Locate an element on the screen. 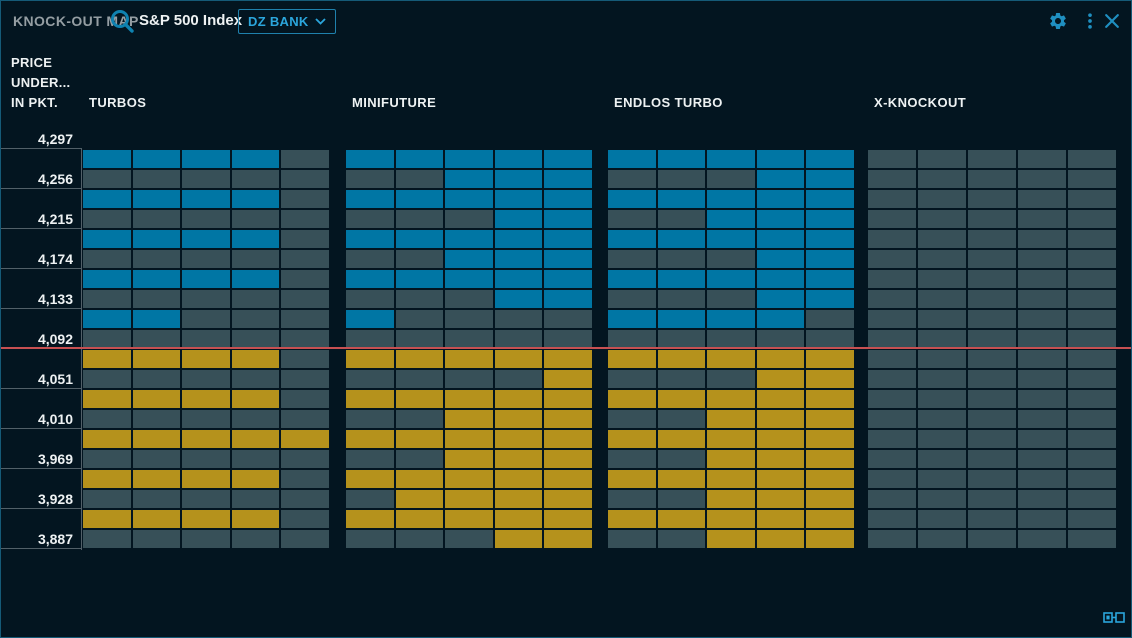  search-icon is located at coordinates (122, 21).